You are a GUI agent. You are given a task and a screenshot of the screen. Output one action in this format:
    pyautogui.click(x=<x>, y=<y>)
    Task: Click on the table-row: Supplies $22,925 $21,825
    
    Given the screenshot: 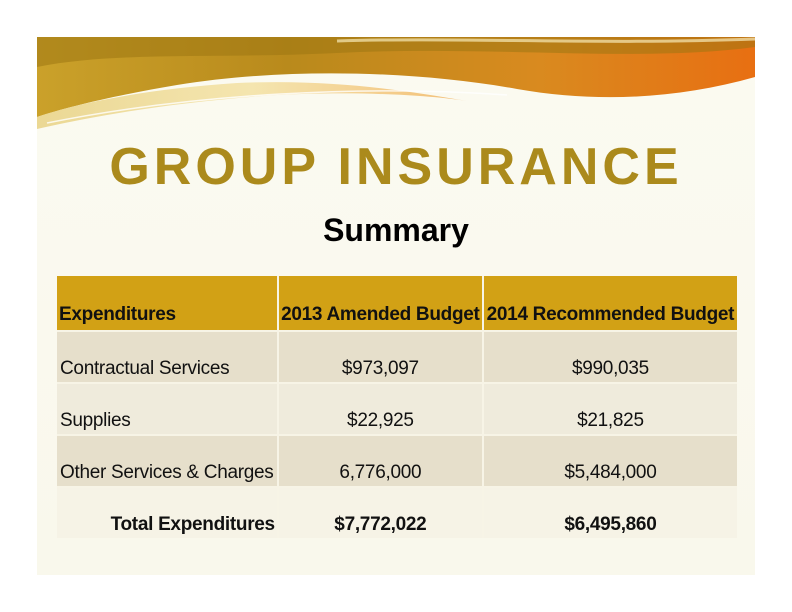 What is the action you would take?
    pyautogui.click(x=397, y=408)
    